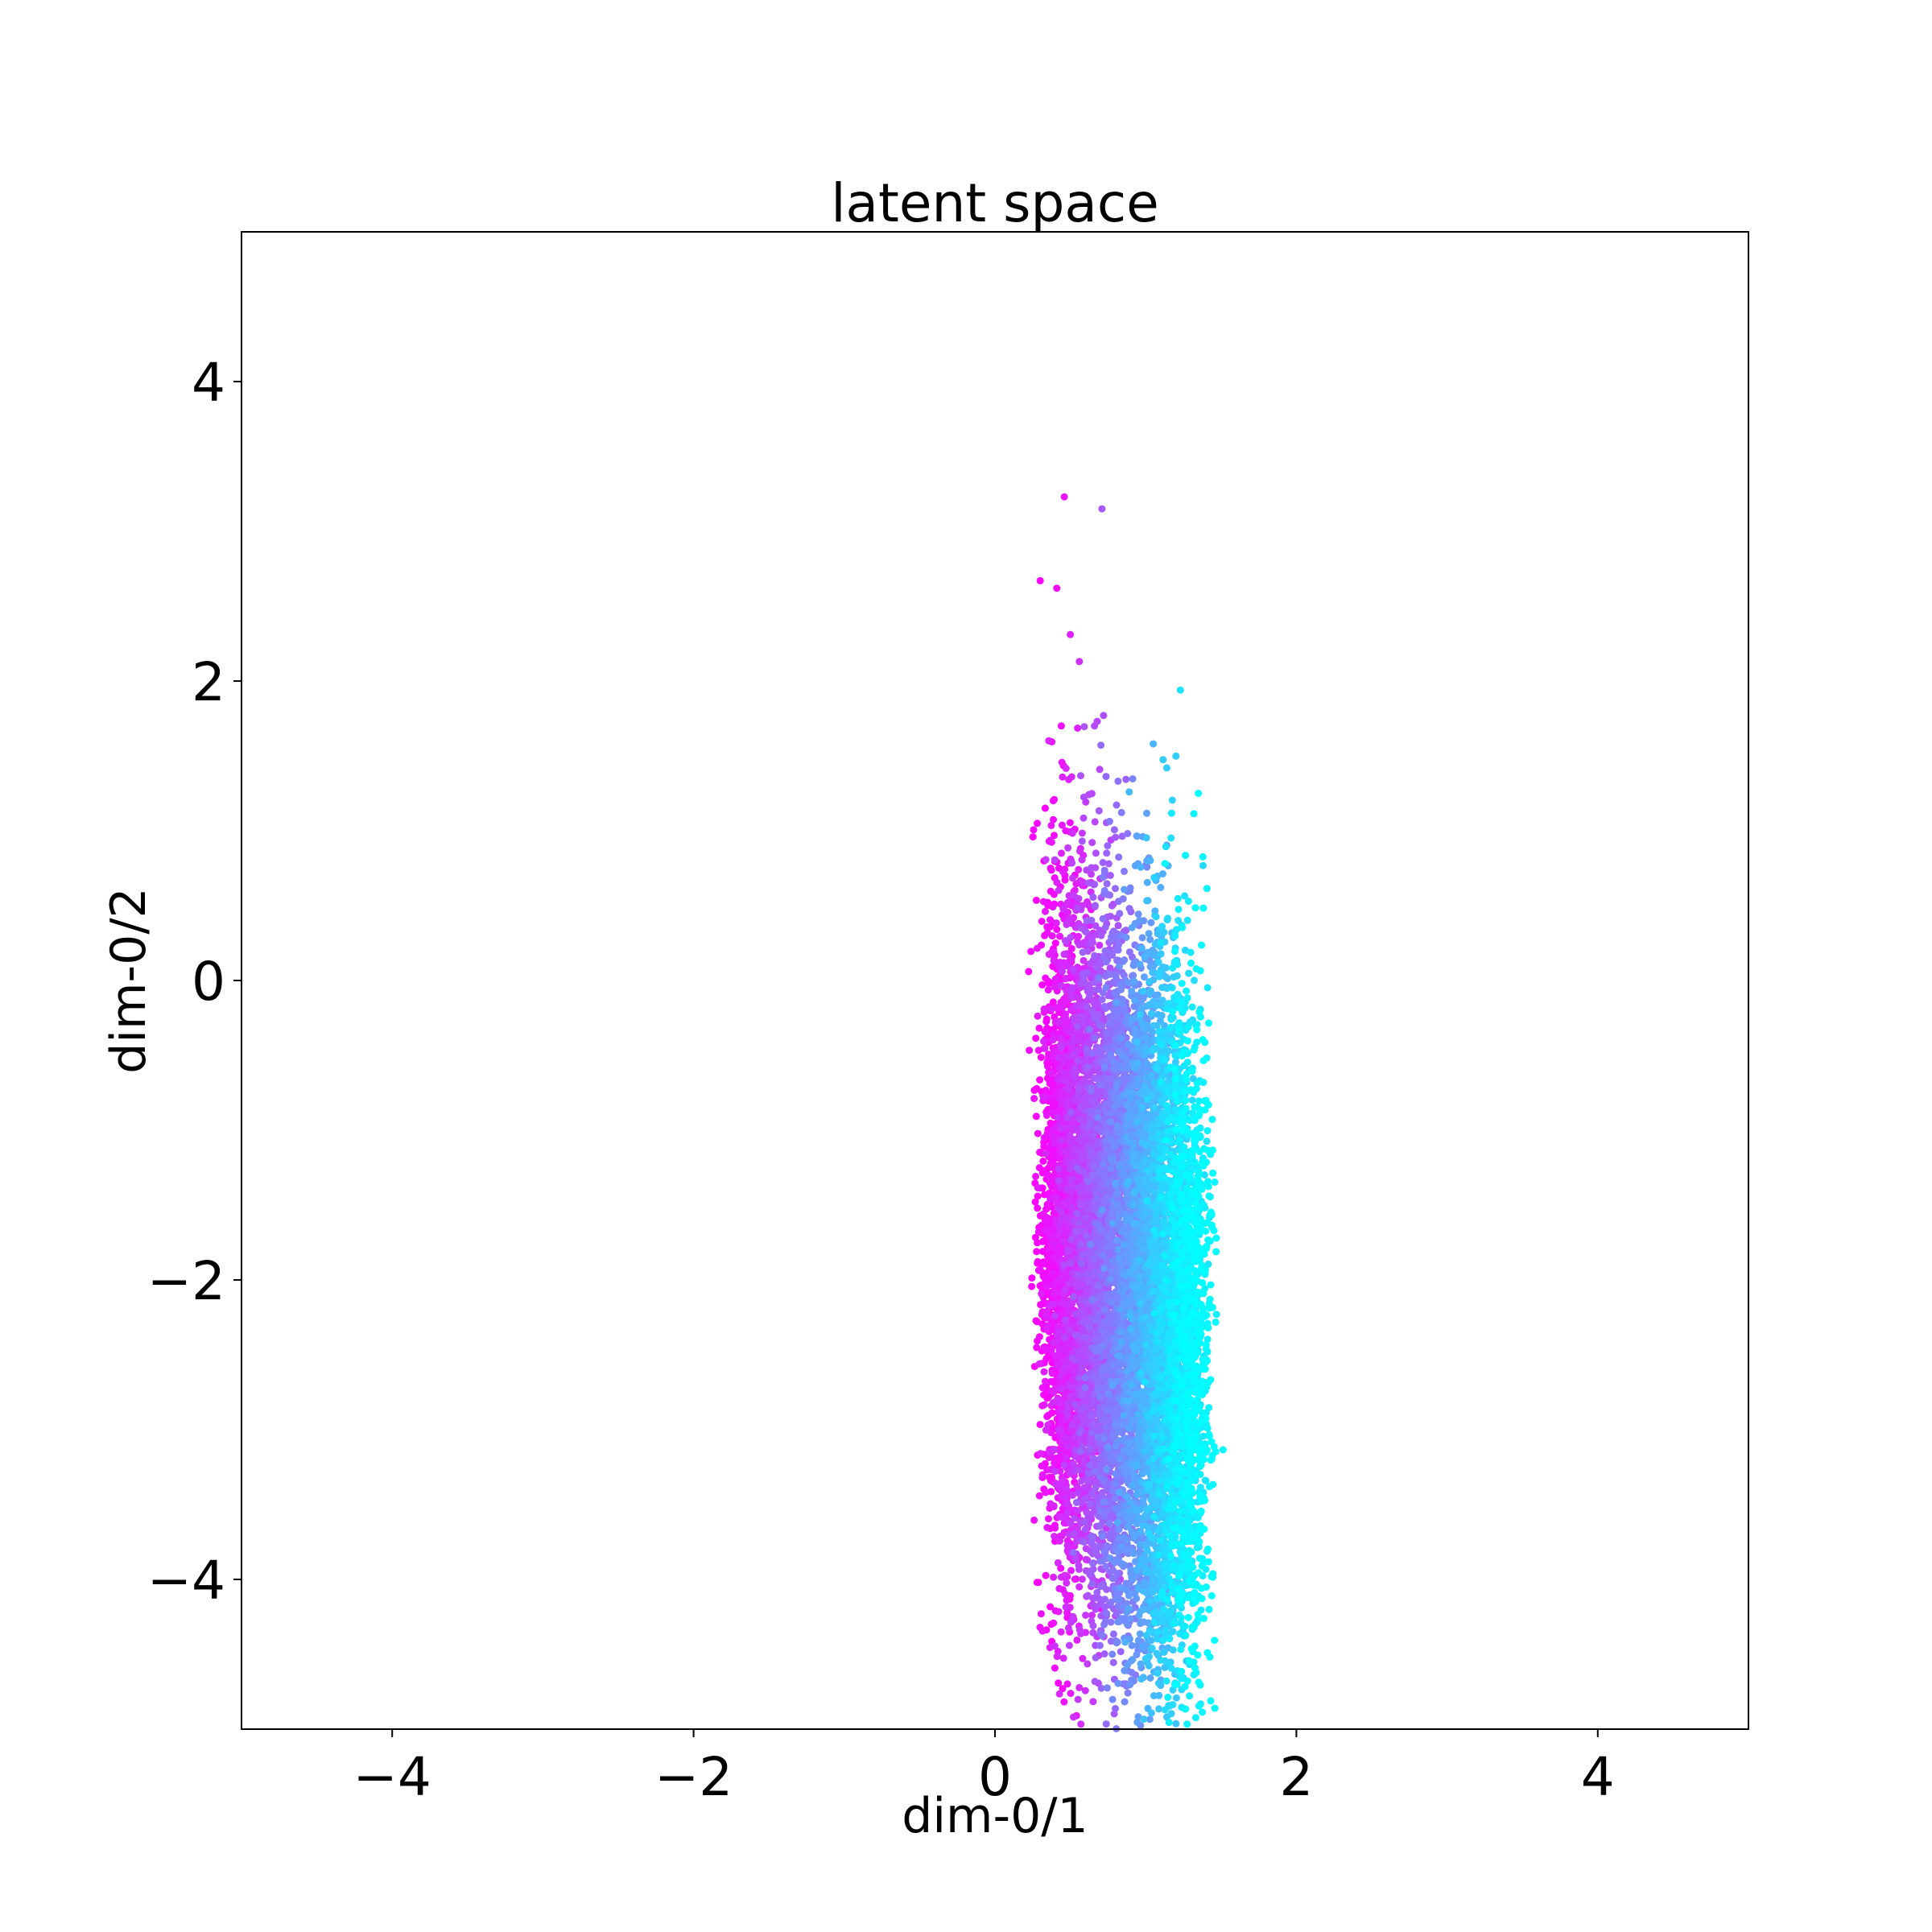 This screenshot has width=1932, height=1932. I want to click on data-points, so click(1126, 1112).